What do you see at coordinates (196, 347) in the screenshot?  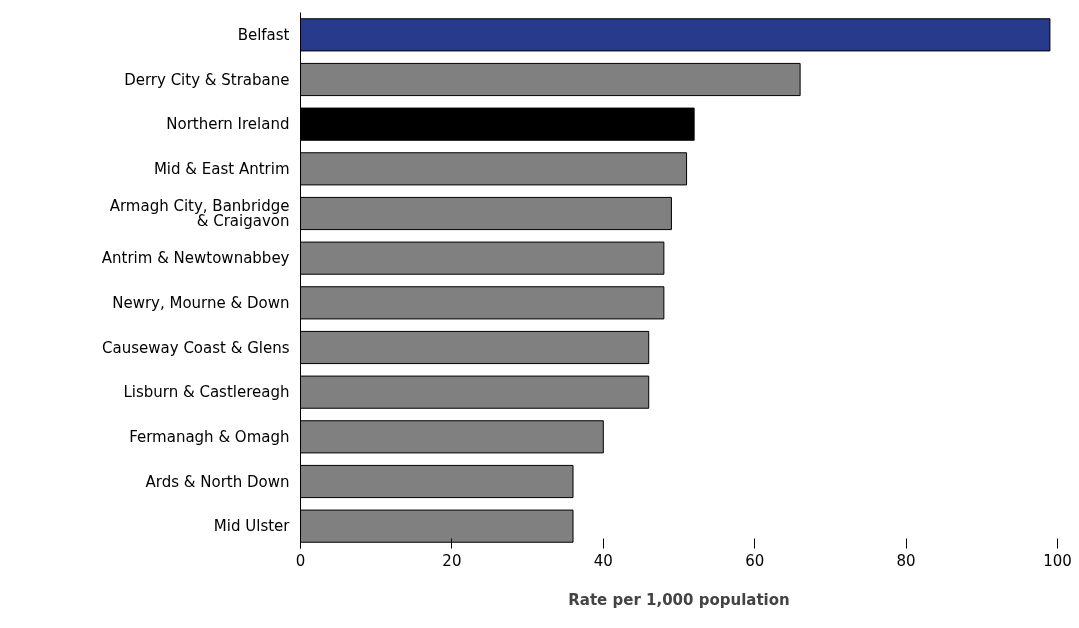 I see `y-tick-label: Causeway Coast & Glens` at bounding box center [196, 347].